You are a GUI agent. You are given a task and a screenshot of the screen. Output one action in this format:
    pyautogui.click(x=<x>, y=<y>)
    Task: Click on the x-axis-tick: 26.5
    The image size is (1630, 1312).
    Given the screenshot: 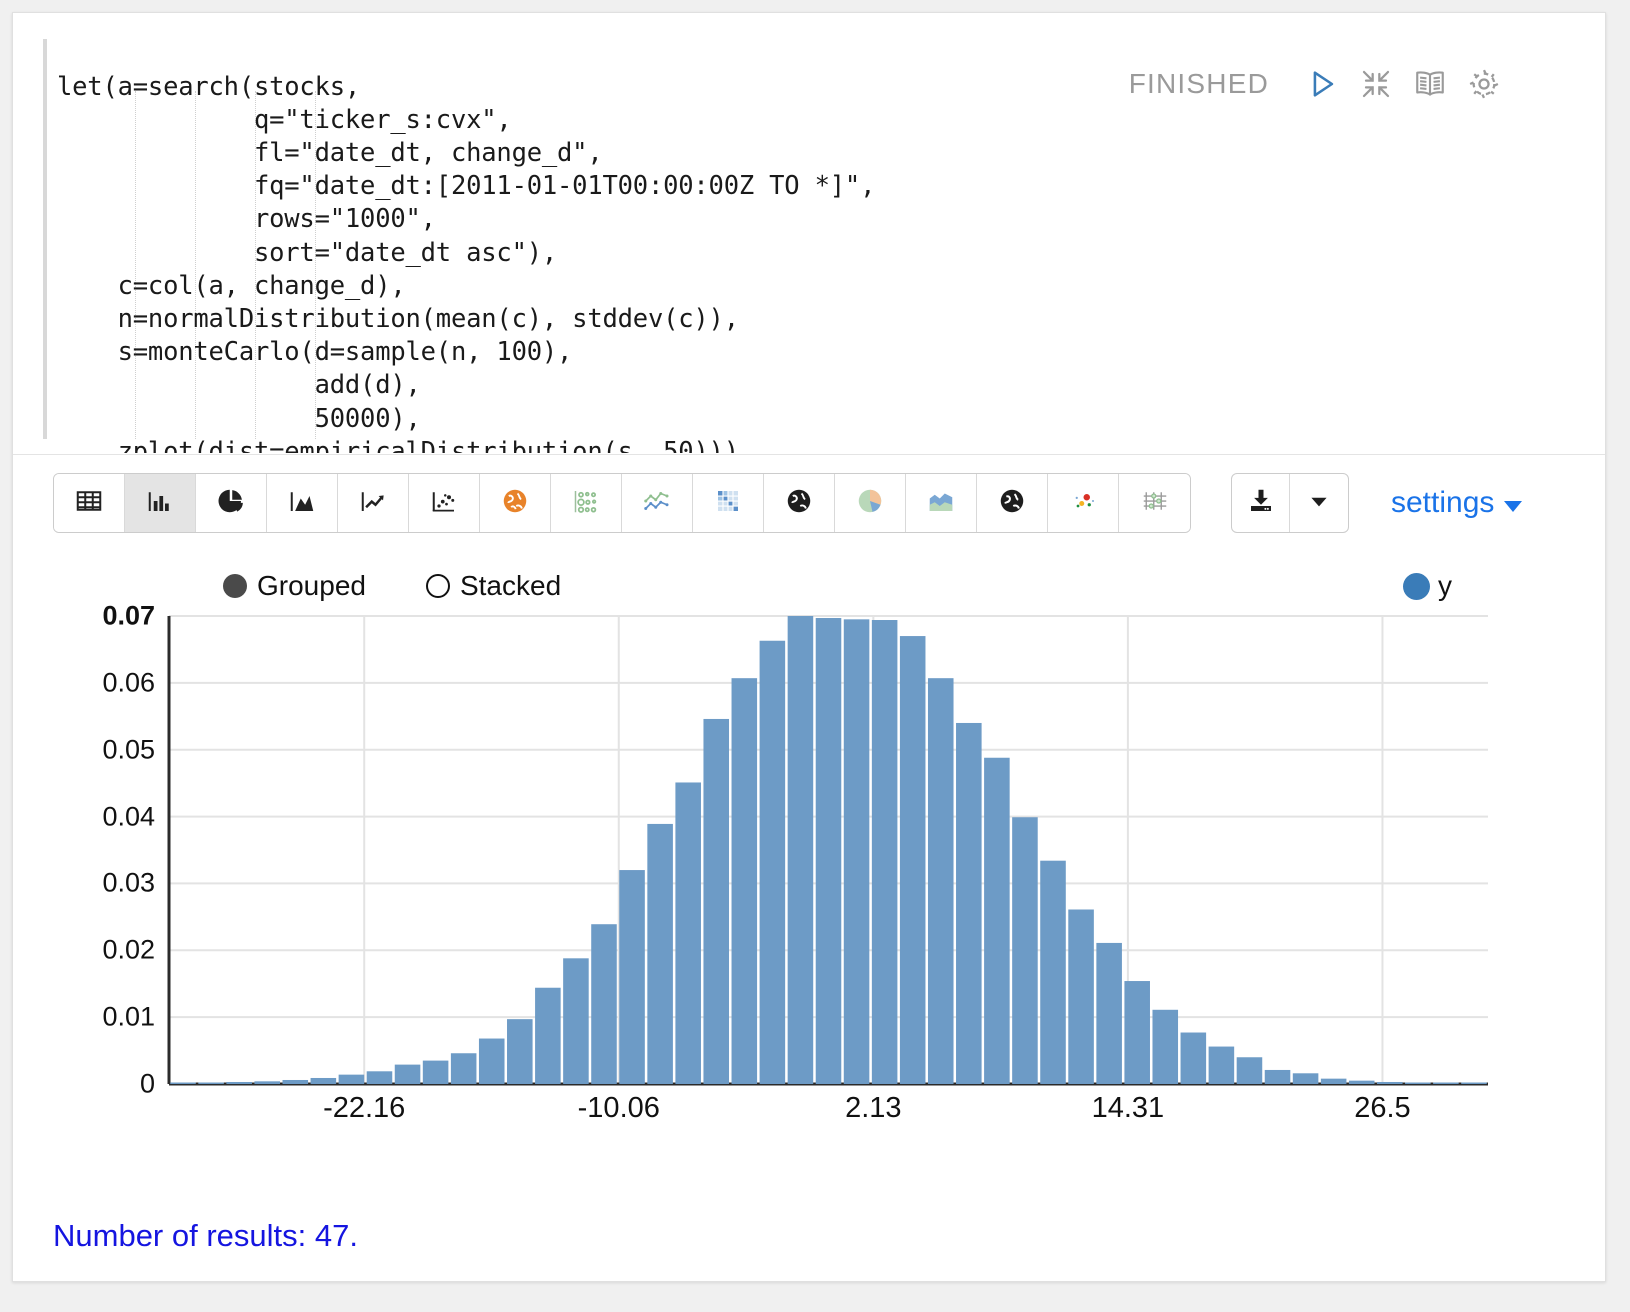 What is the action you would take?
    pyautogui.click(x=1382, y=1108)
    